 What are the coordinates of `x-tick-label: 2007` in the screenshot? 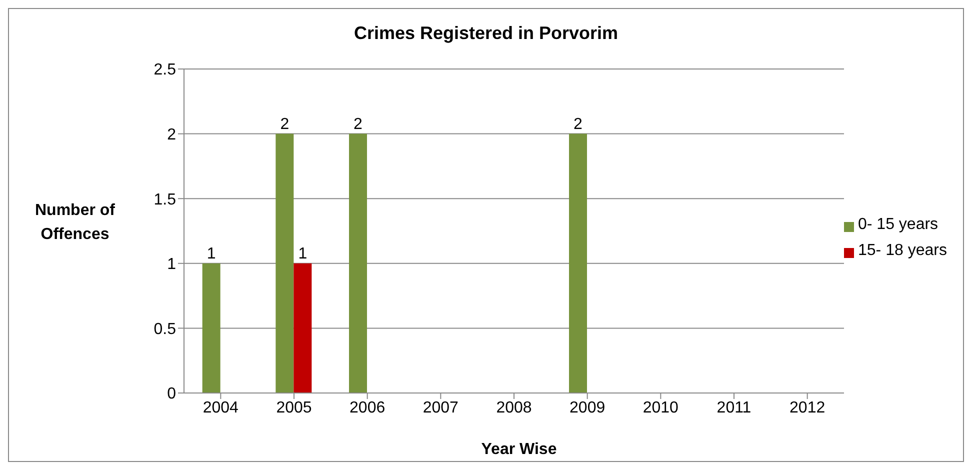 It's located at (440, 407).